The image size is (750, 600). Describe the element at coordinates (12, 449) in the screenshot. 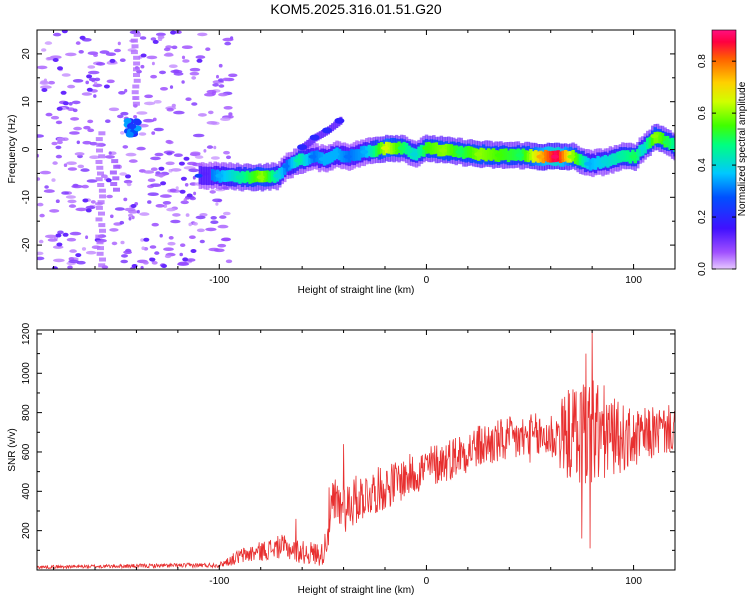

I see `snr-ylabel: SNR (v/v)` at that location.